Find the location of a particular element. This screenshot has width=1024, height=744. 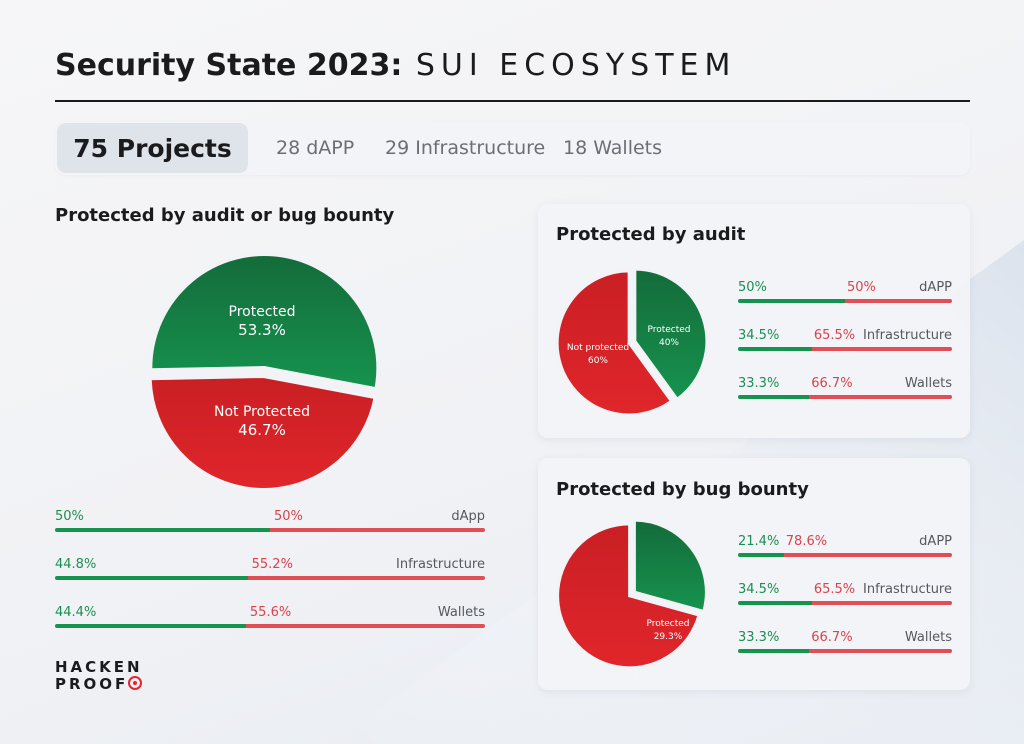

page-title: Security State 2023: SUI ECOSYSTEM is located at coordinates (395, 65).